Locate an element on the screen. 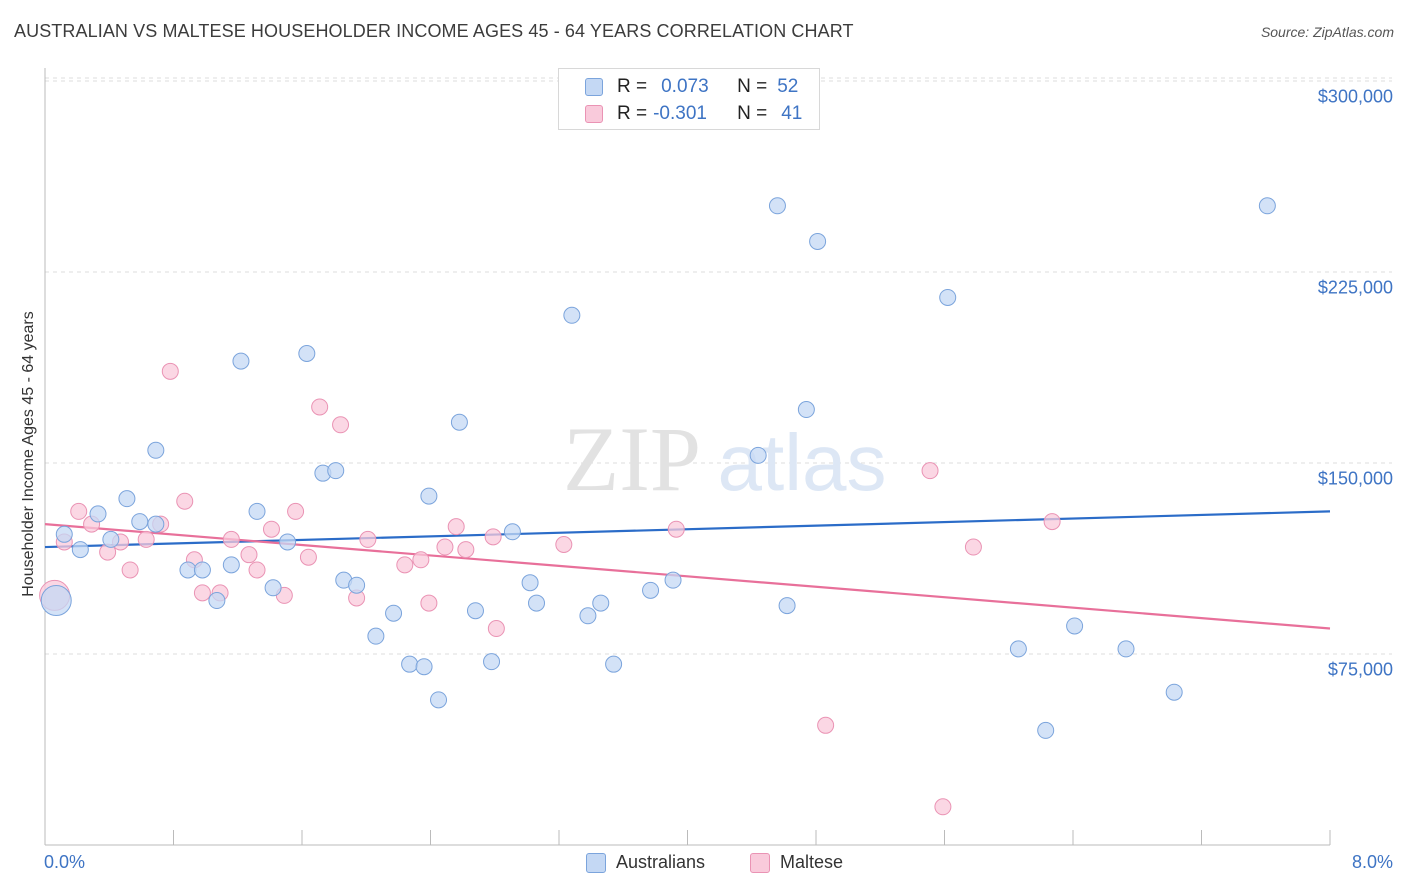  n-value: 52 is located at coordinates (788, 86).